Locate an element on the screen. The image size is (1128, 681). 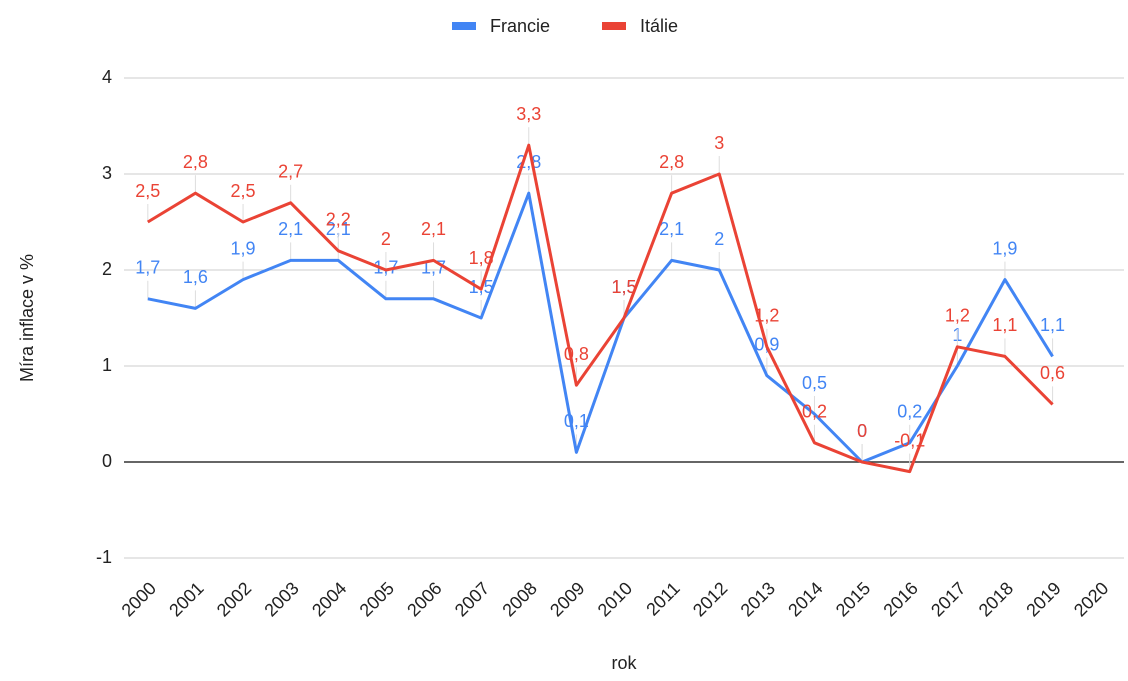
legend-label: Francie is located at coordinates (520, 26).